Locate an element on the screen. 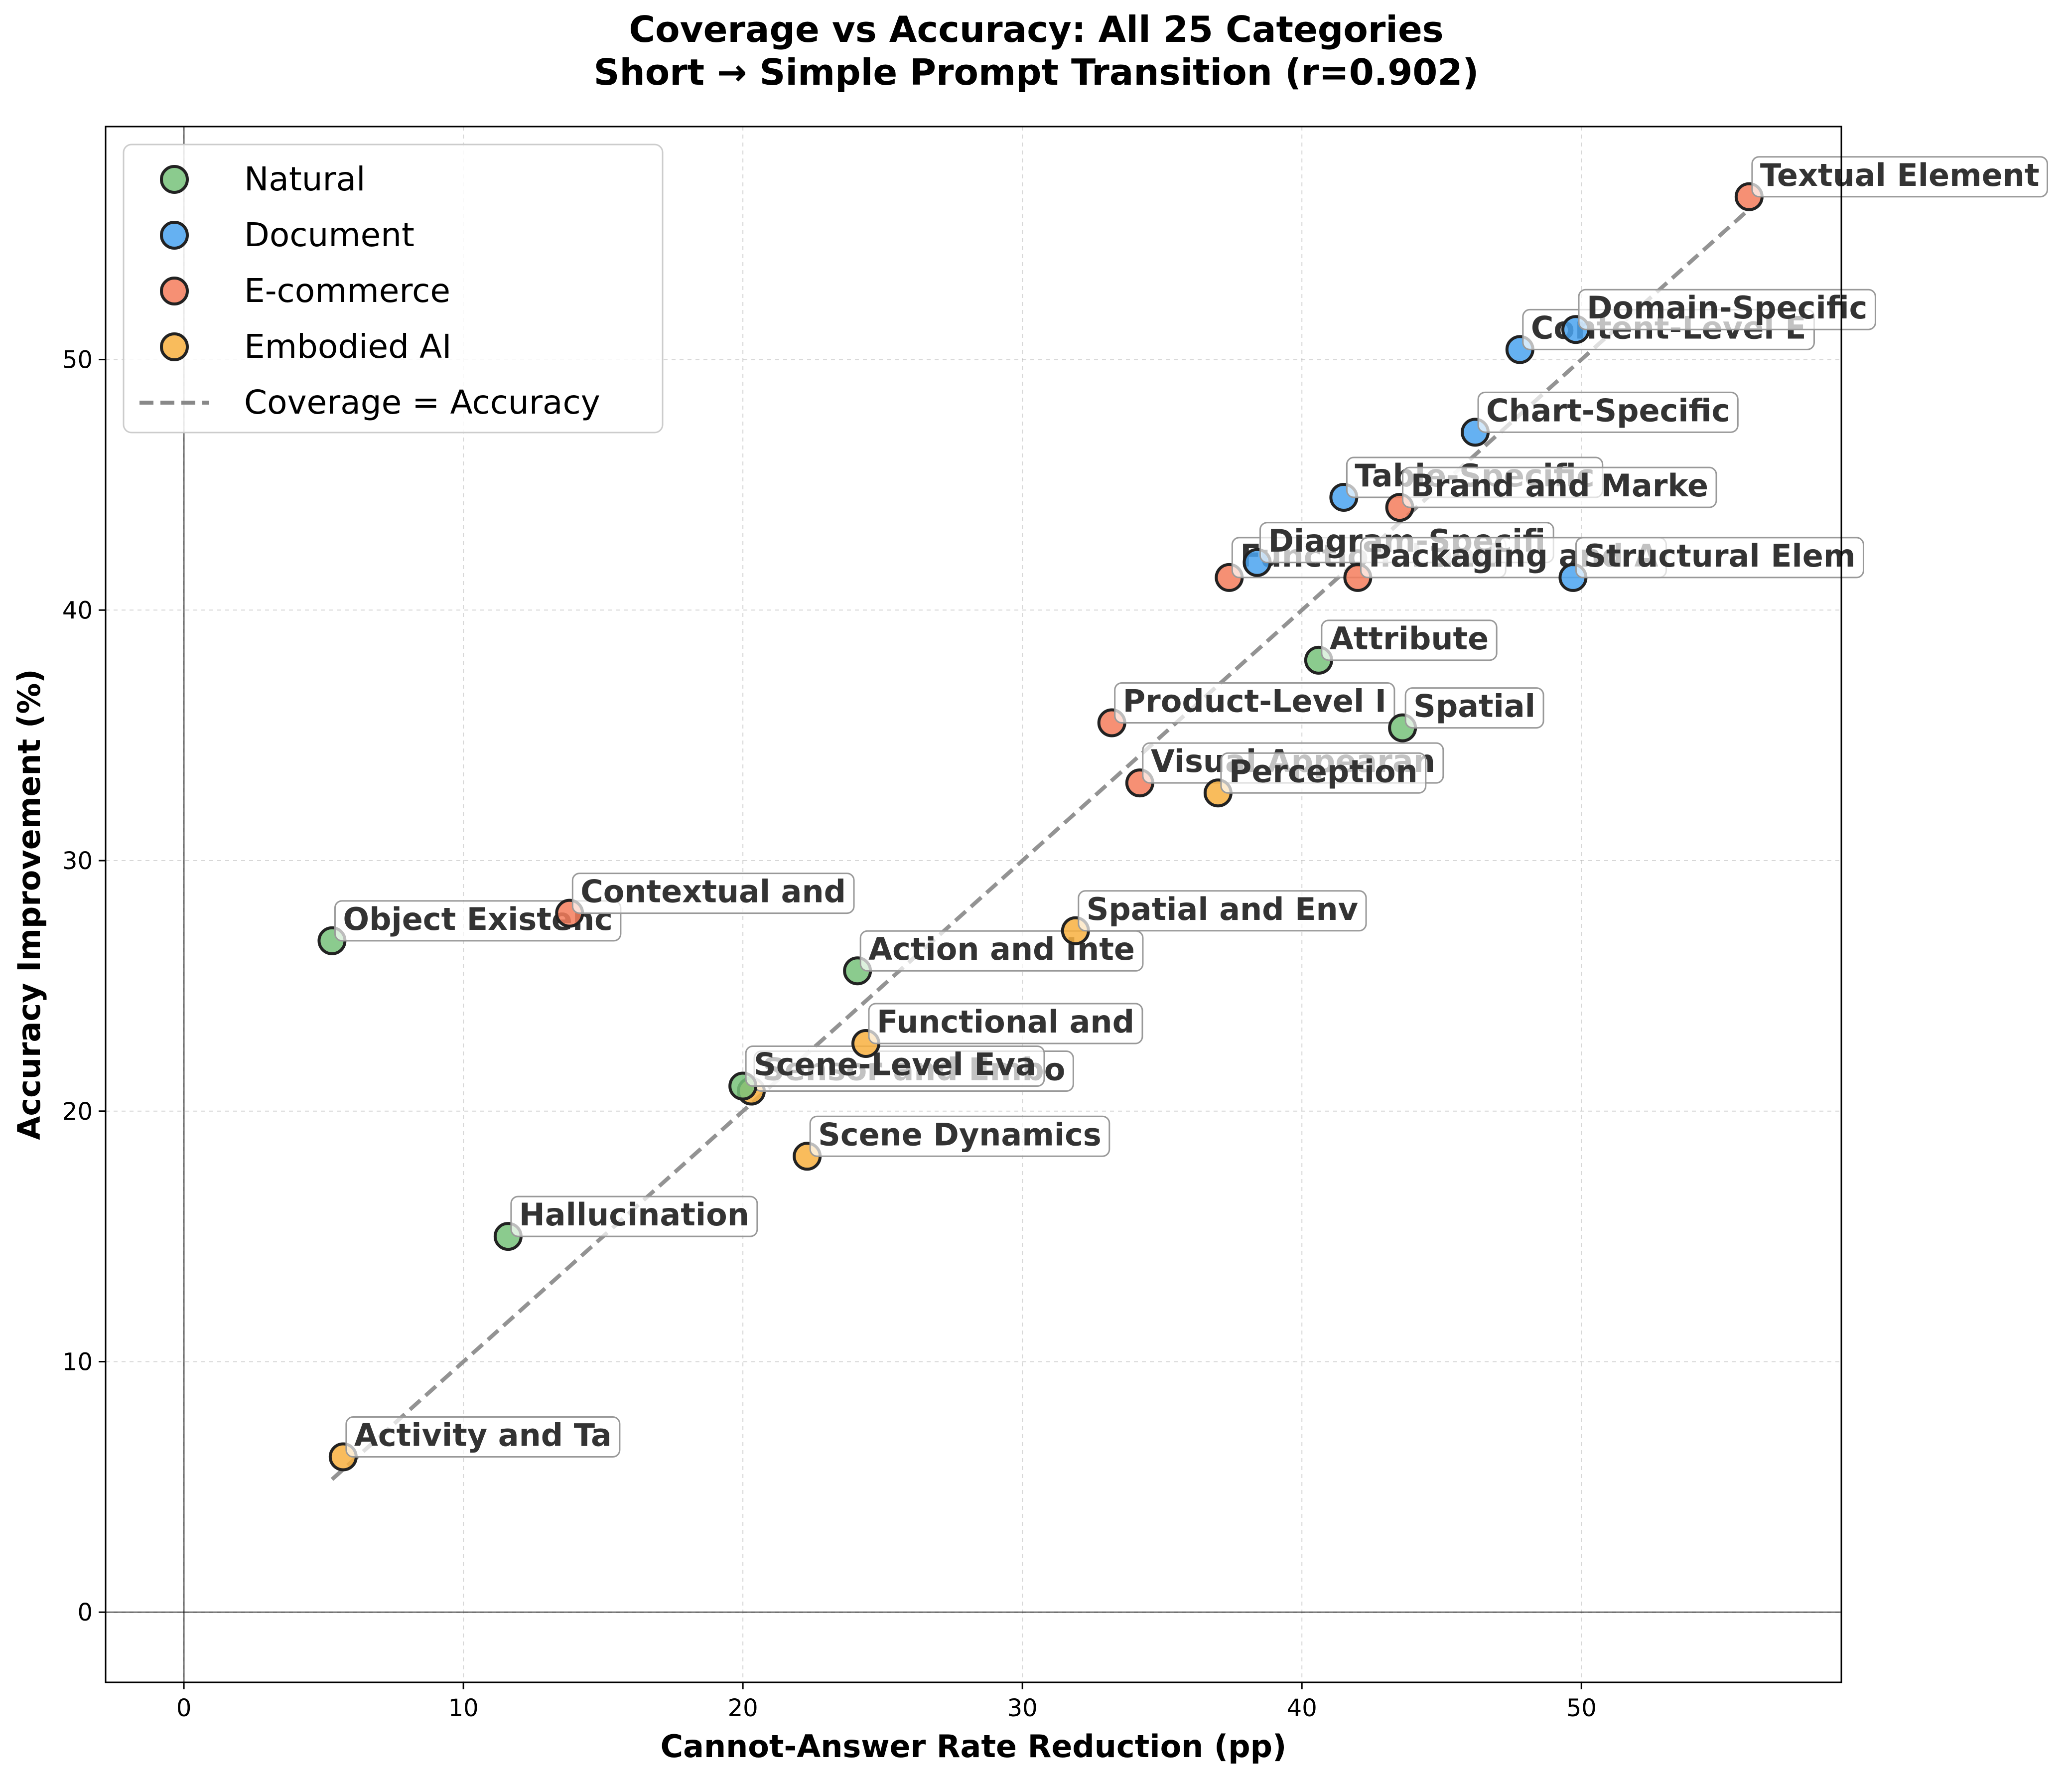 The width and height of the screenshot is (2072, 1781). point-label: Hallucination is located at coordinates (634, 1216).